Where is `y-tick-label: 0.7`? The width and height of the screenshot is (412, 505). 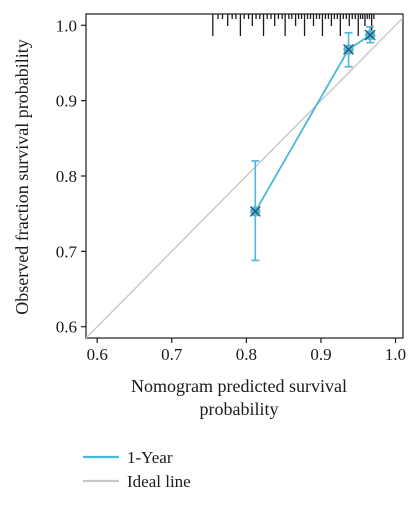 y-tick-label: 0.7 is located at coordinates (67, 251).